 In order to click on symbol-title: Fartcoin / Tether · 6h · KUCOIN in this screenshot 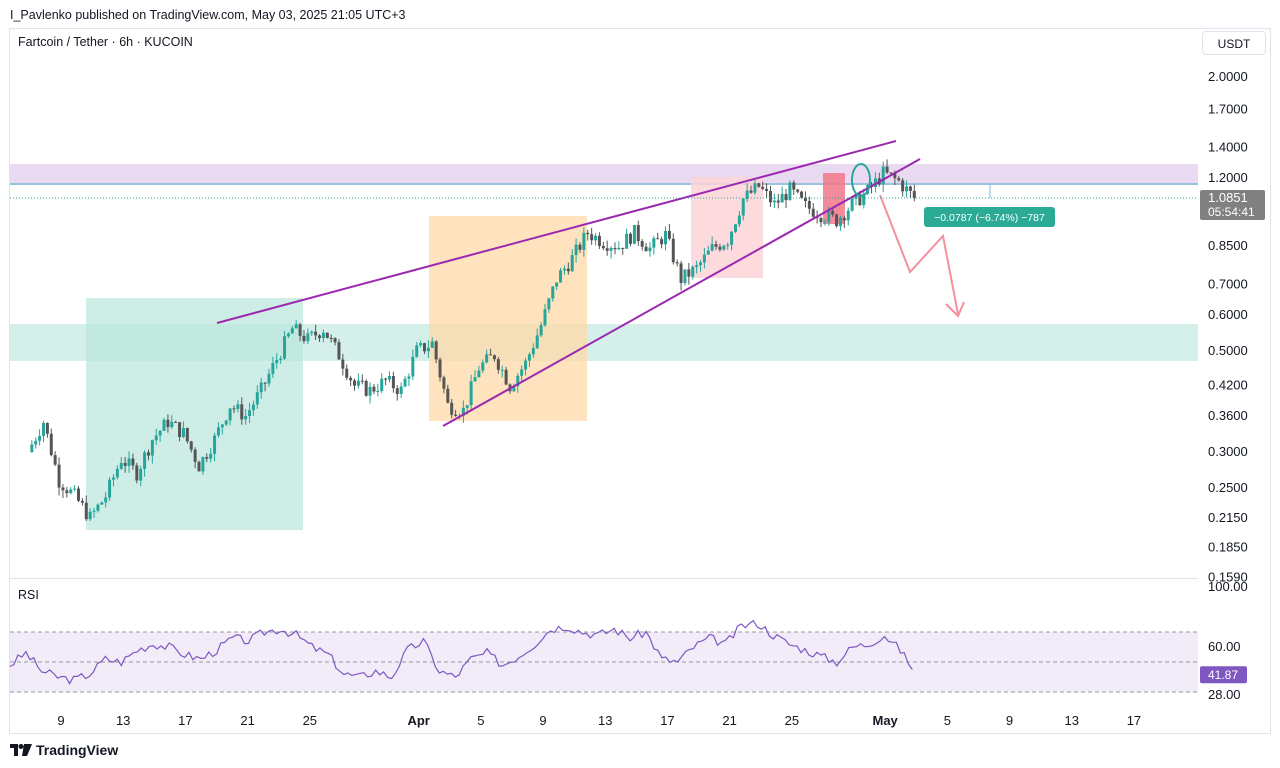, I will do `click(105, 42)`.